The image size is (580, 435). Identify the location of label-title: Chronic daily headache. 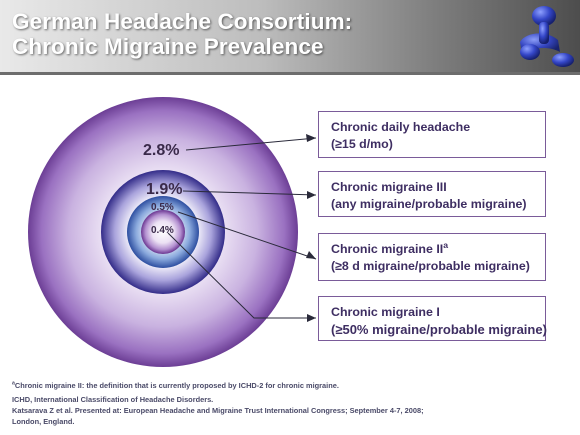
(401, 127).